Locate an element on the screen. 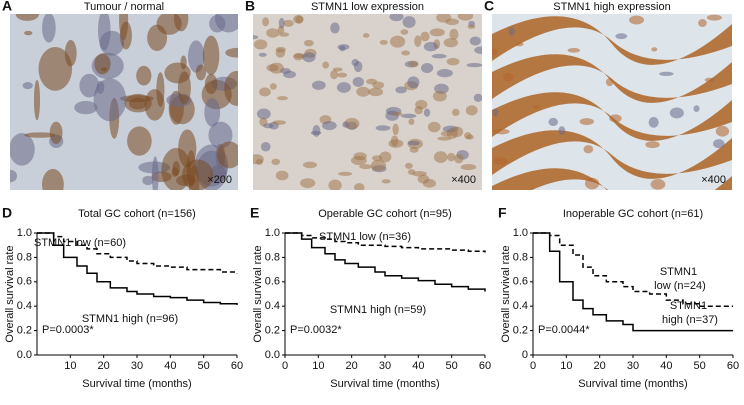  y-tick-label: 1.0 is located at coordinates (520, 233).